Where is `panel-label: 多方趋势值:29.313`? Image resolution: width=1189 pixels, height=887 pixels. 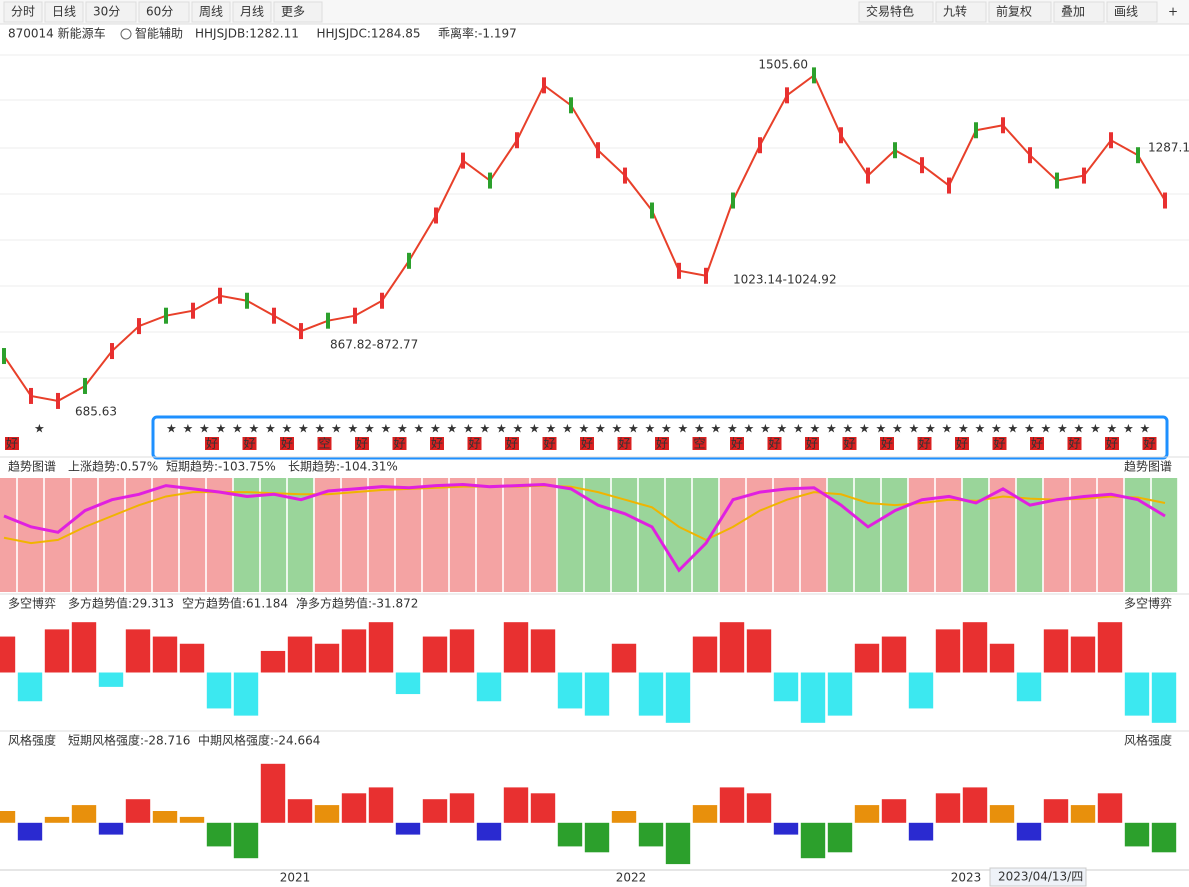 panel-label: 多方趋势值:29.313 is located at coordinates (121, 603).